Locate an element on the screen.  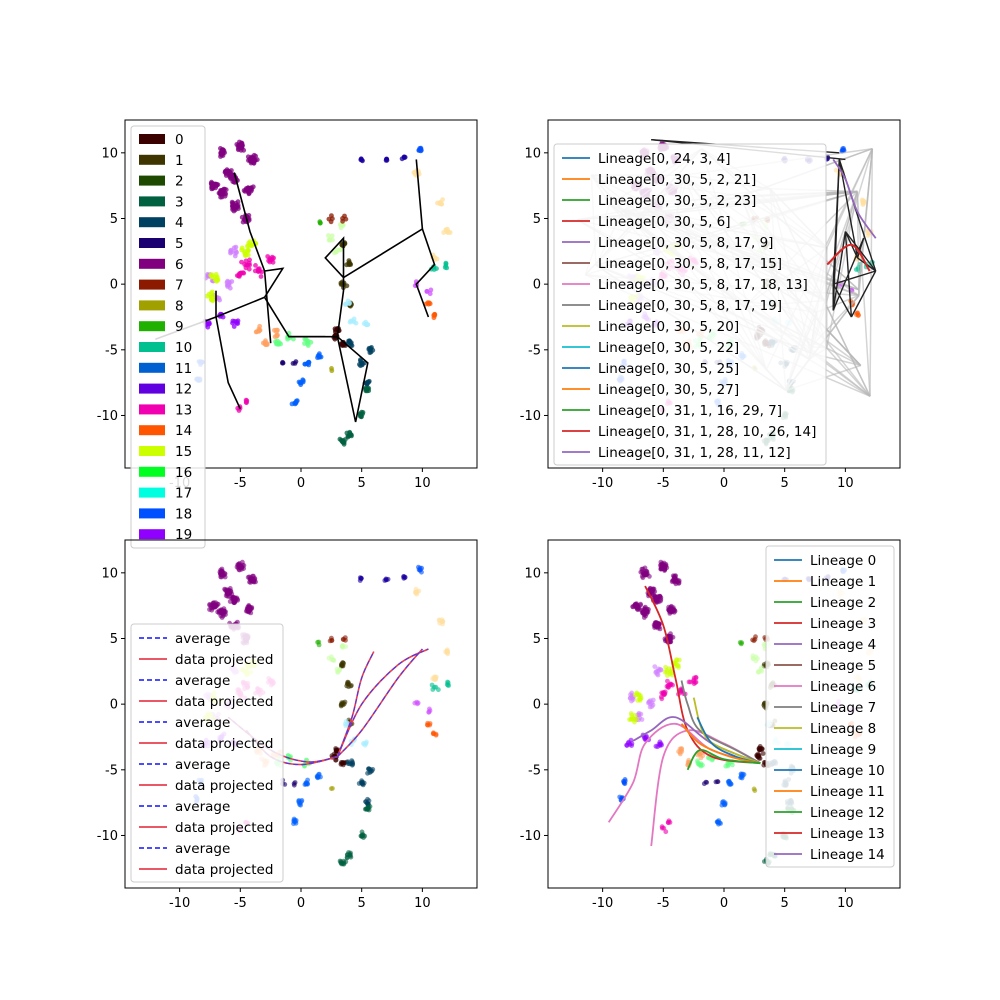
legend-label: data projected is located at coordinates (224, 744).